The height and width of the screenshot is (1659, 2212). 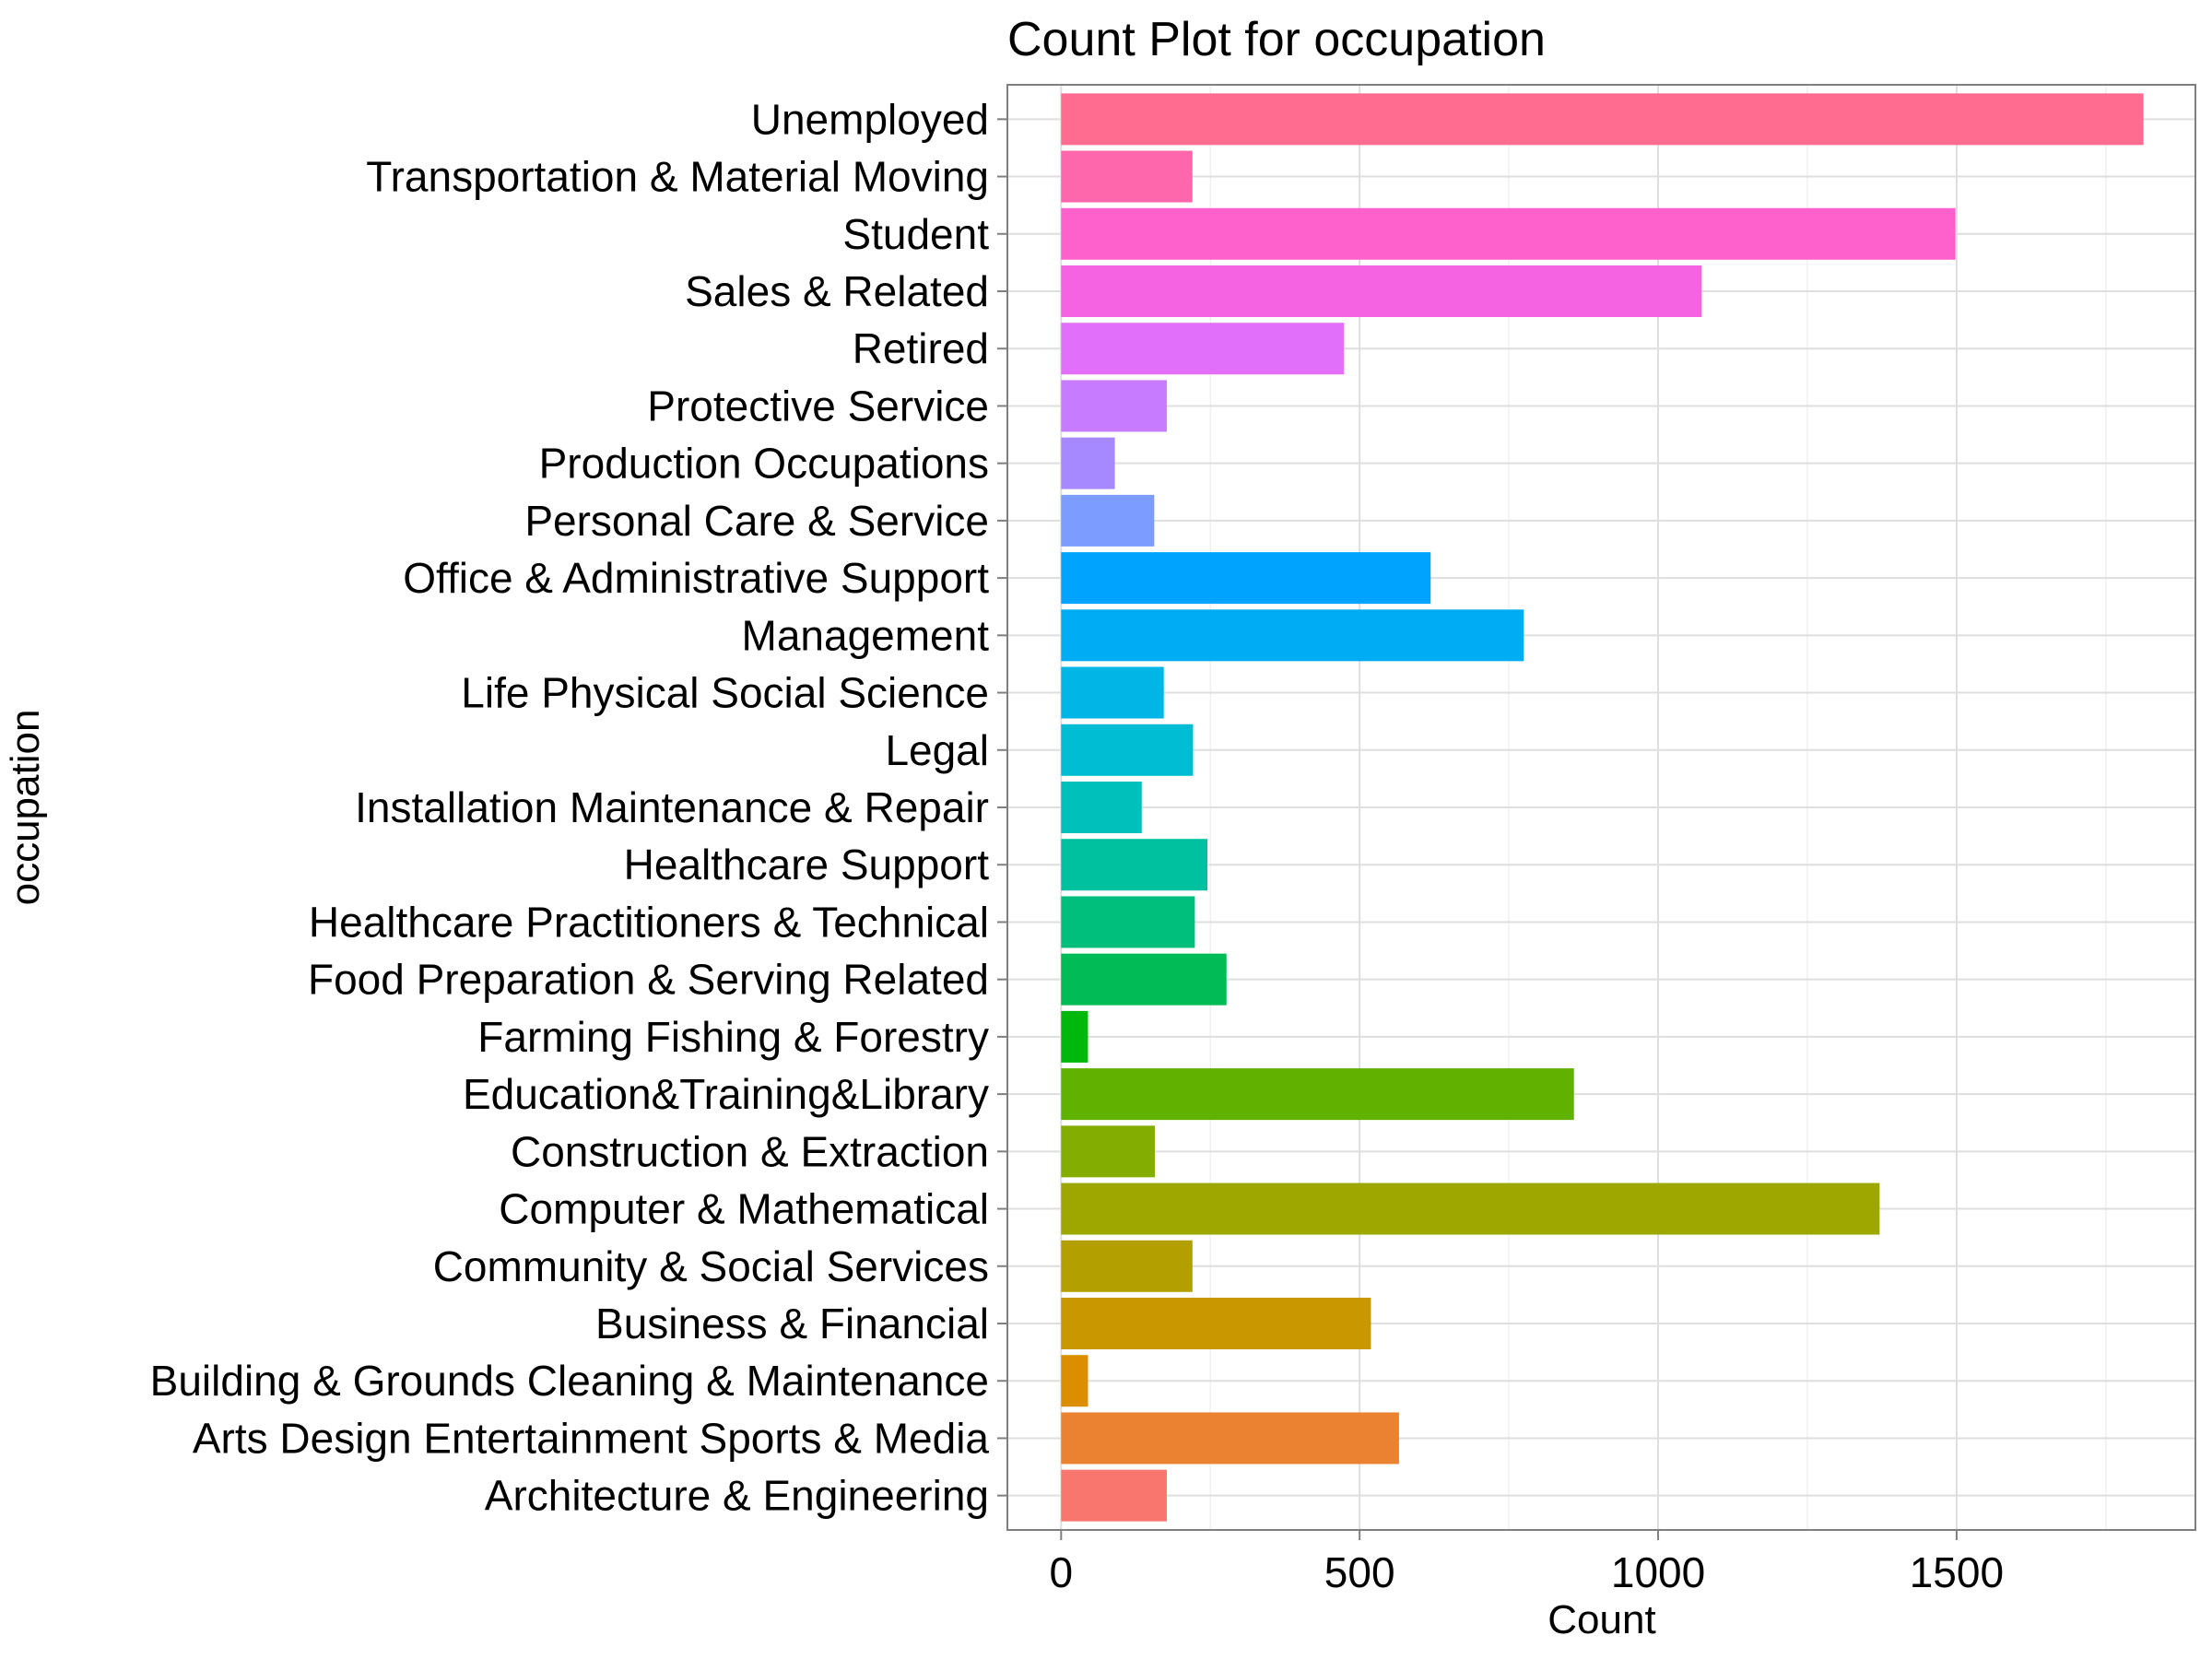 What do you see at coordinates (870, 119) in the screenshot?
I see `y-tick-label: Unemployed` at bounding box center [870, 119].